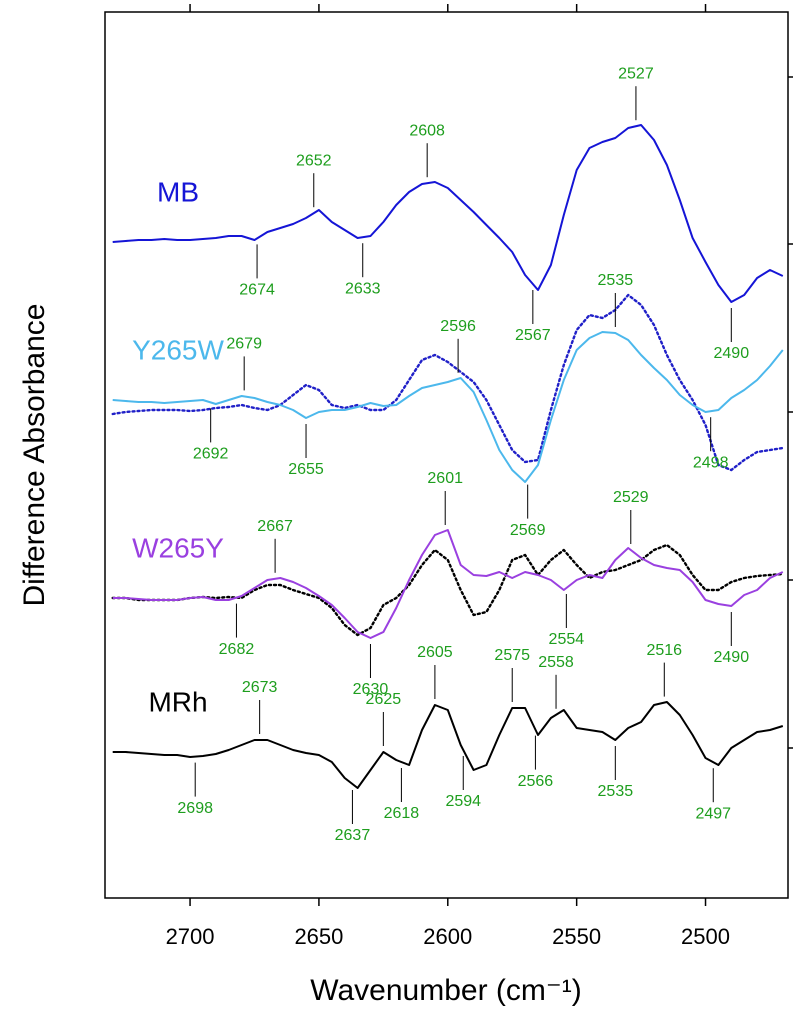 This screenshot has width=793, height=1019. Describe the element at coordinates (447, 936) in the screenshot. I see `x-tick-label: 2600` at that location.